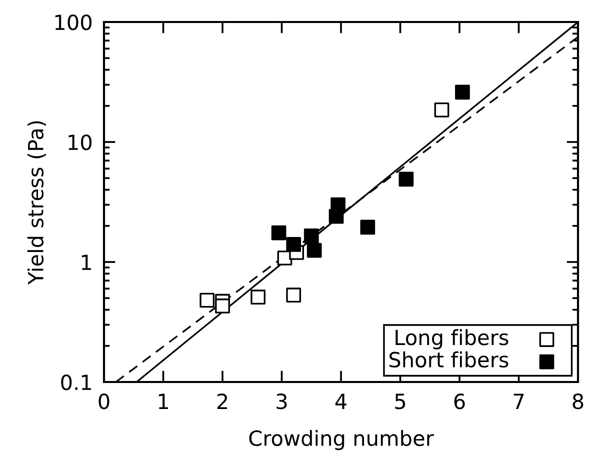 This screenshot has width=594, height=470. What do you see at coordinates (341, 440) in the screenshot?
I see `x-axis-title: Crowding number` at bounding box center [341, 440].